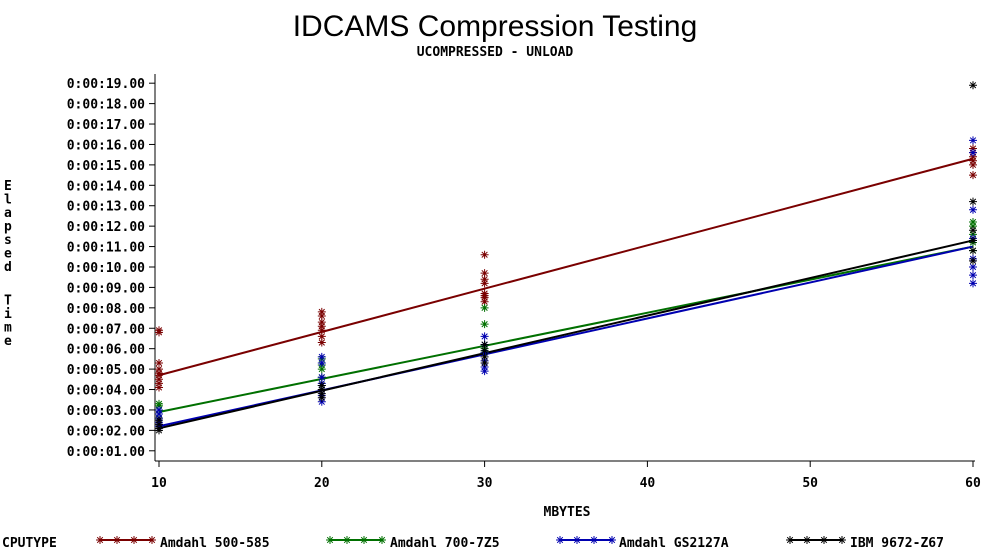  Describe the element at coordinates (106, 166) in the screenshot. I see `y-tick-label: 0:00:15.00` at that location.